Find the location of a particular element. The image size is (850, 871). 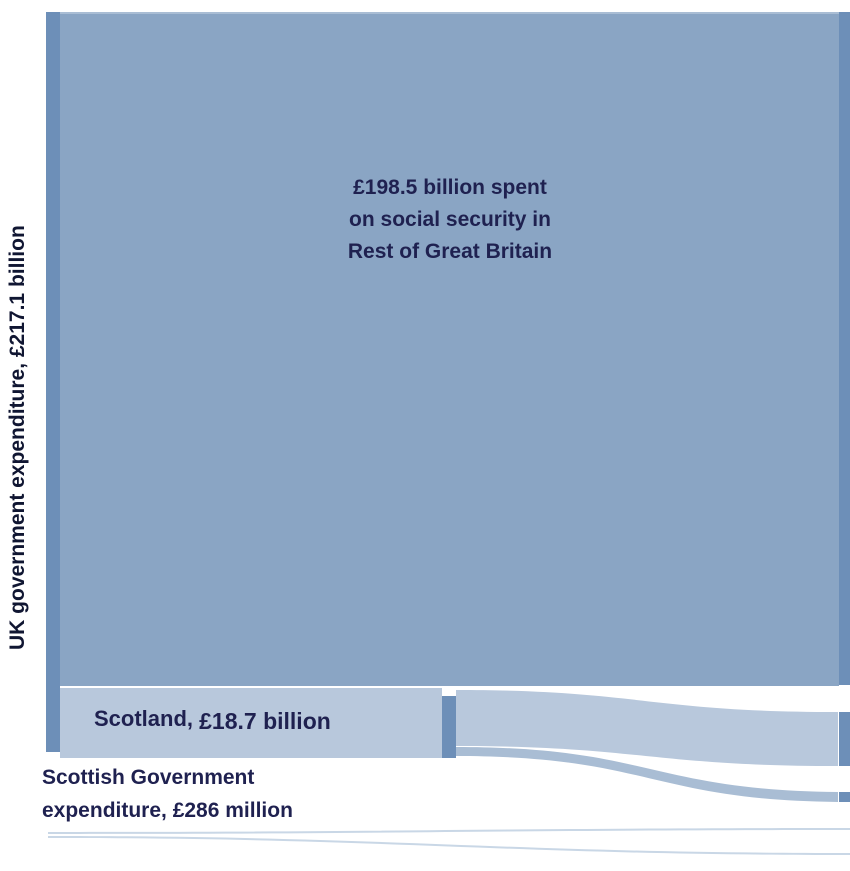

flow-uk-to-scotland is located at coordinates (251, 723).